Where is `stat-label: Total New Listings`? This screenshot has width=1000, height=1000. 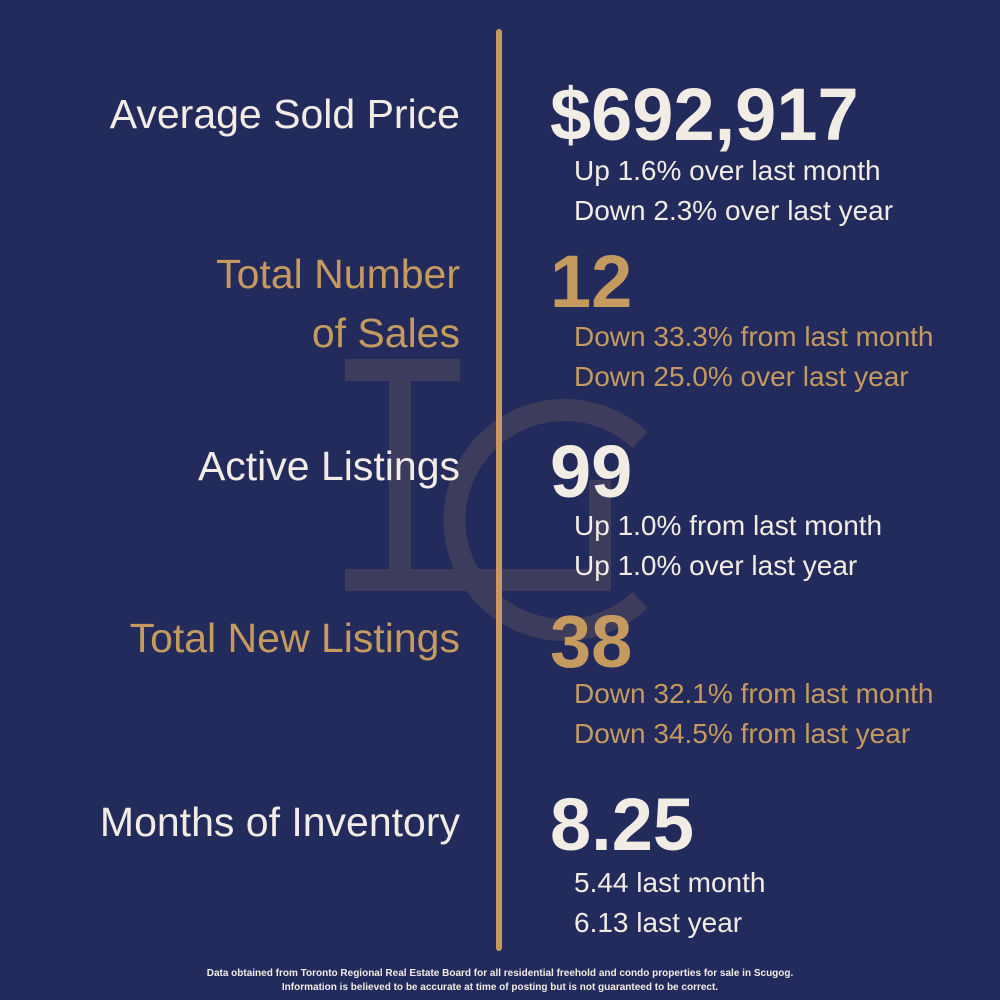
stat-label: Total New Listings is located at coordinates (295, 638).